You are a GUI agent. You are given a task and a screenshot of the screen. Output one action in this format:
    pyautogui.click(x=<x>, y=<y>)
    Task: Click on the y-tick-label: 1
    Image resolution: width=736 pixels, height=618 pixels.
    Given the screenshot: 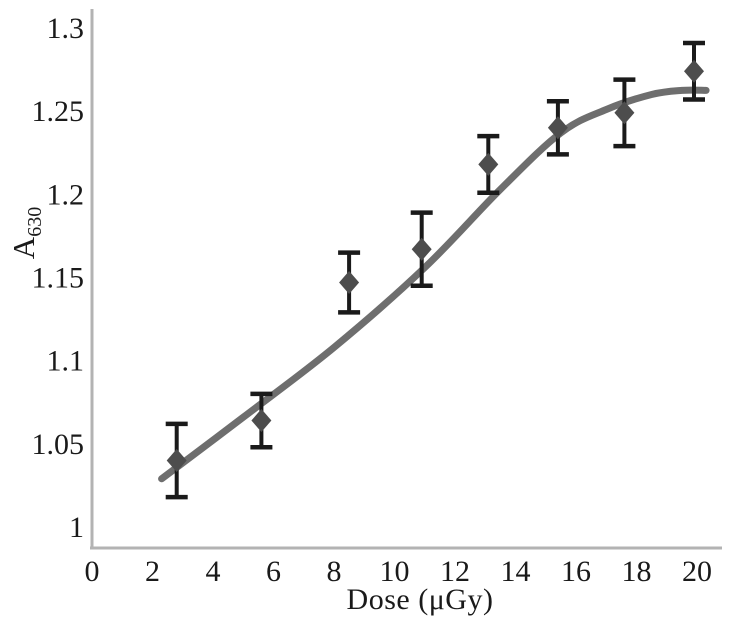 What is the action you would take?
    pyautogui.click(x=76, y=527)
    